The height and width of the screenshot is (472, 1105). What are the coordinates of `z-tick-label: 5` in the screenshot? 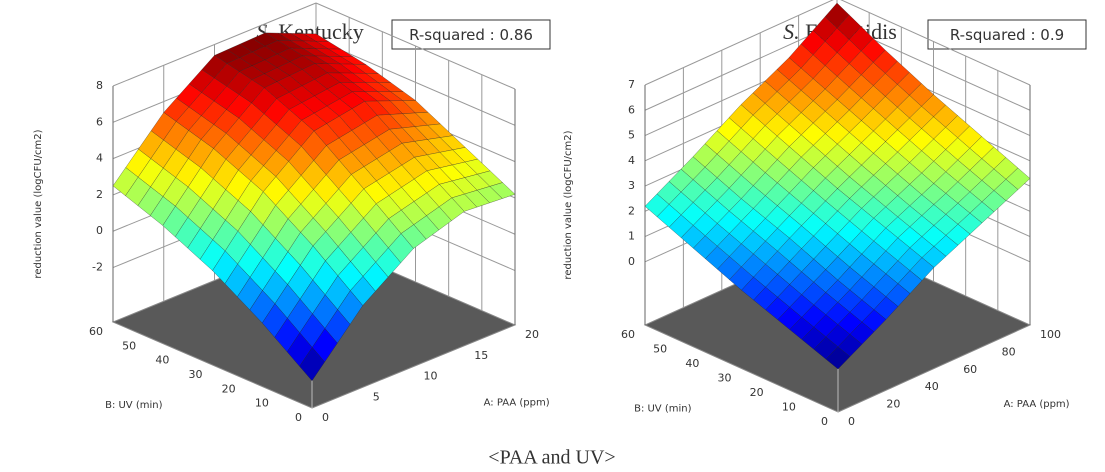 It's located at (631, 135).